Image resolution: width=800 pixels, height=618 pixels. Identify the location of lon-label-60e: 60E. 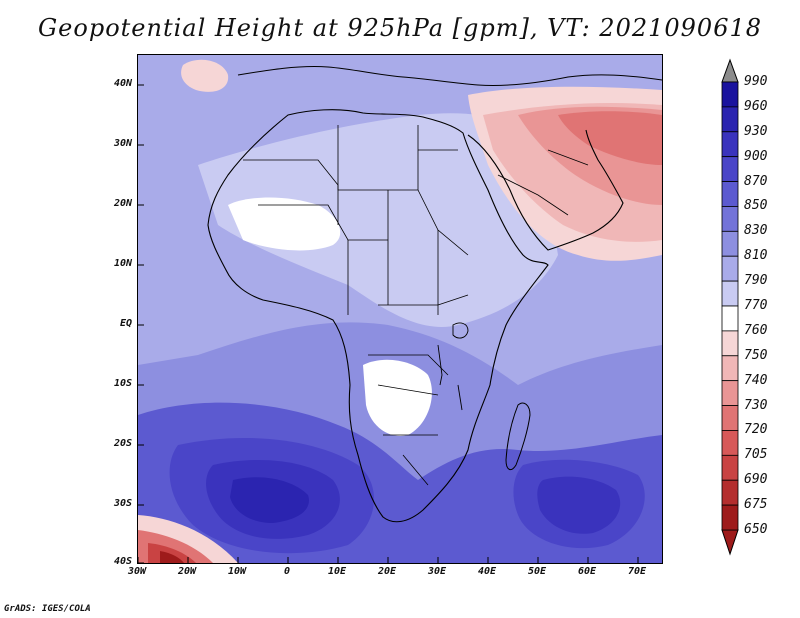
(587, 571).